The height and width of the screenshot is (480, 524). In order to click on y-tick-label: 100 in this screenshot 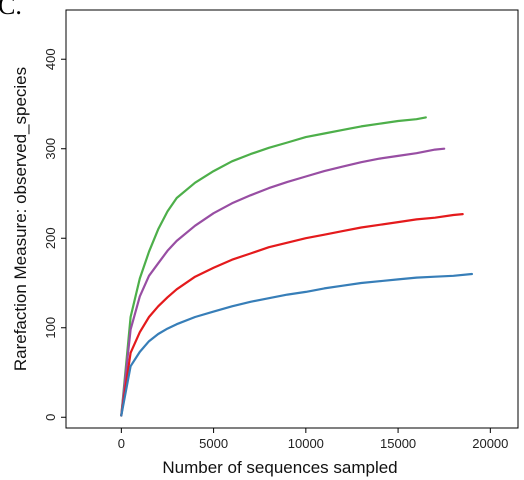, I will do `click(50, 328)`.